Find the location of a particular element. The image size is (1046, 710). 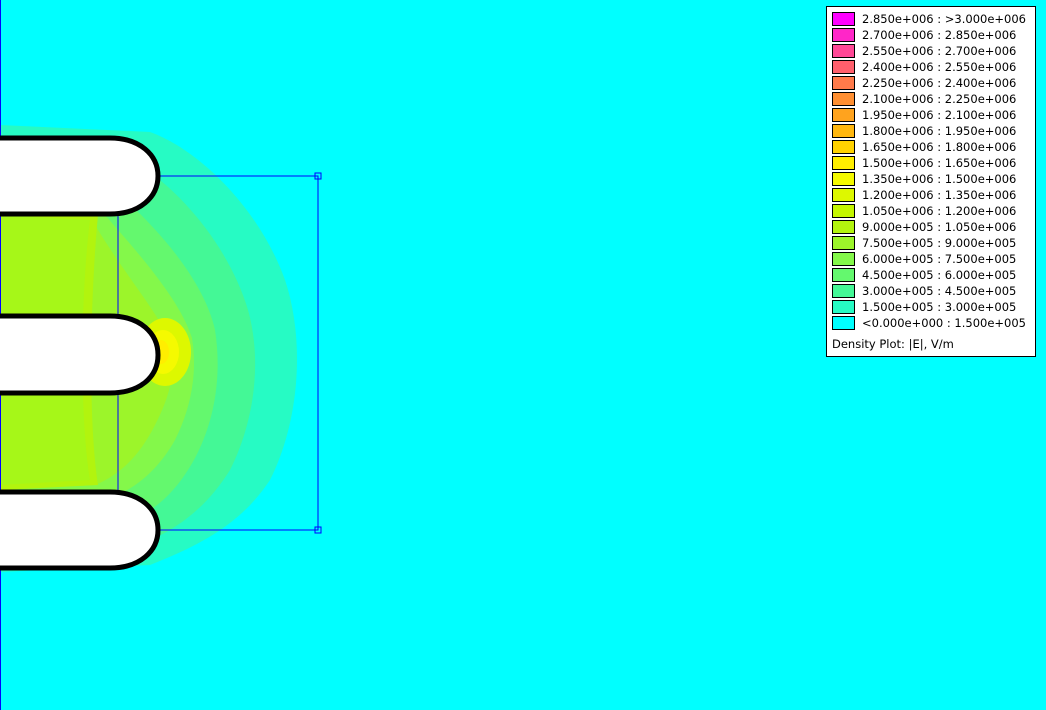

legend-label: 2.250e+006 : 2.400e+006 is located at coordinates (939, 83).